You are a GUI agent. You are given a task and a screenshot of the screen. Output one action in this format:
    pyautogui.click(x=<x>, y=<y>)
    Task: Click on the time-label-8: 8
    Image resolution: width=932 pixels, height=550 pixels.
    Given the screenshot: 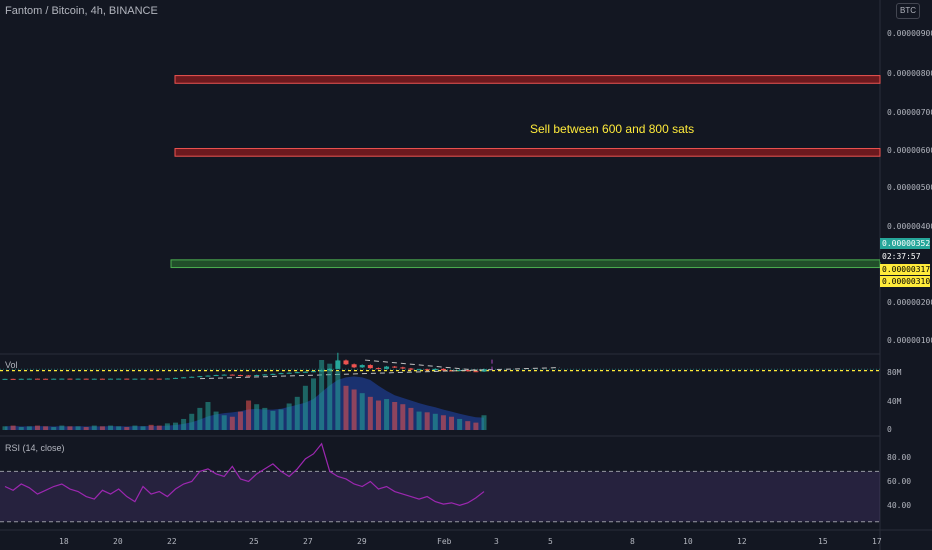 What is the action you would take?
    pyautogui.click(x=632, y=541)
    